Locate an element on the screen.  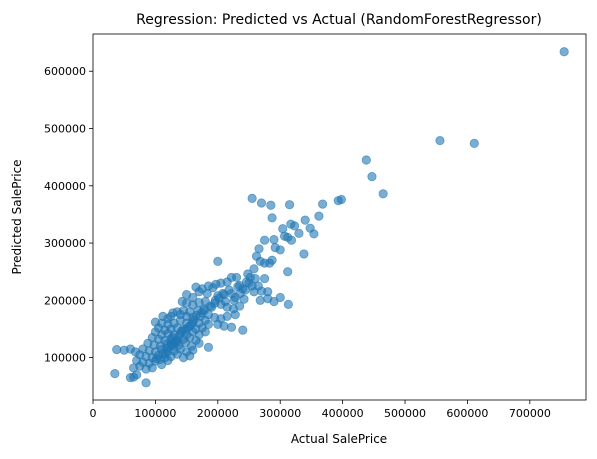
x-tick-label: 600000 is located at coordinates (467, 413).